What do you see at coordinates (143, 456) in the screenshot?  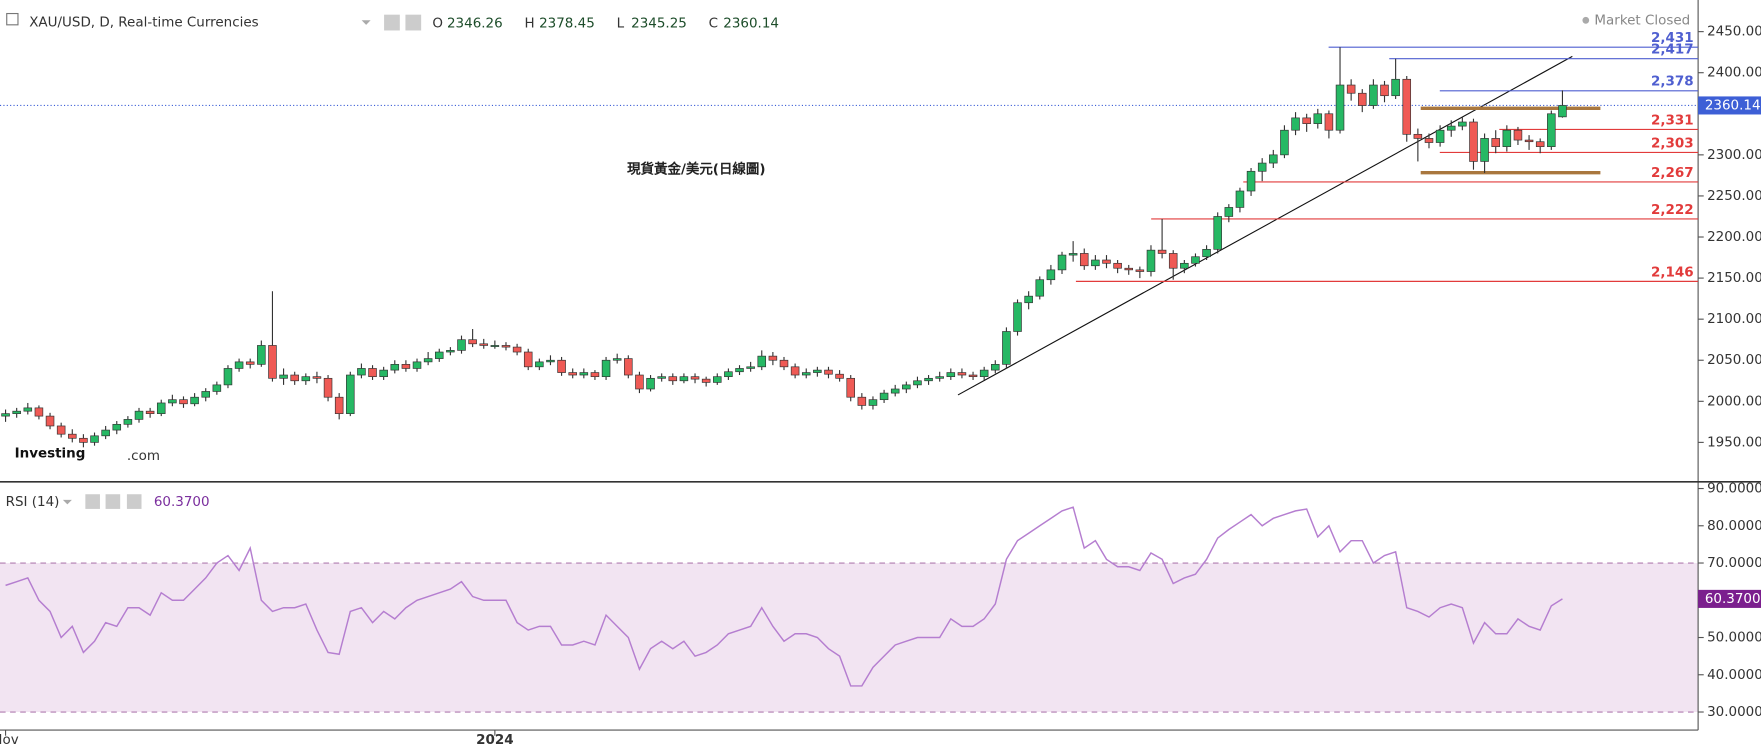 I see `watermark-domain: .com` at bounding box center [143, 456].